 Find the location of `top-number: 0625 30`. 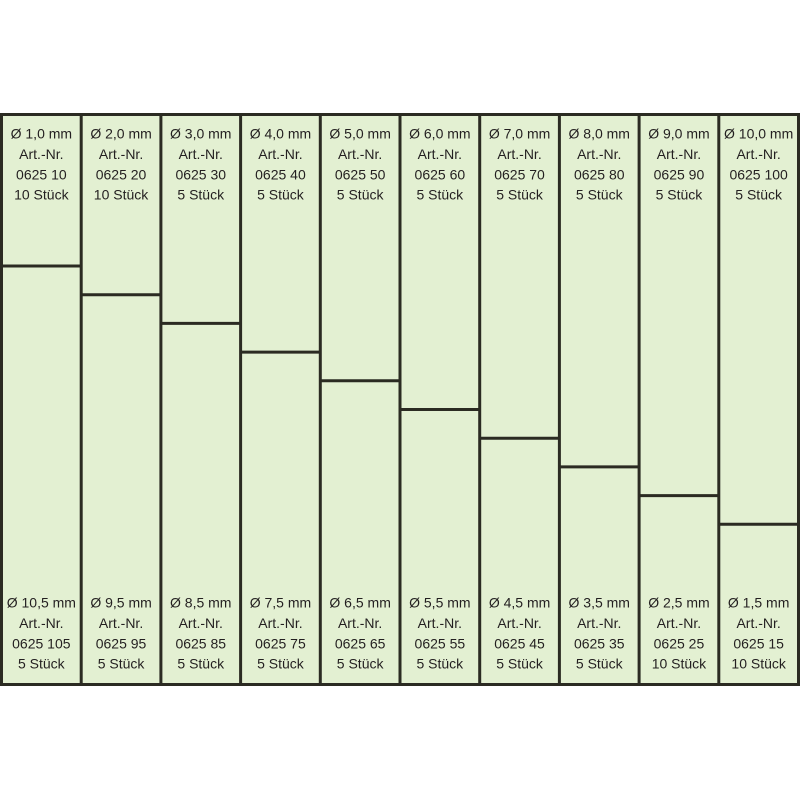

top-number: 0625 30 is located at coordinates (200, 174).